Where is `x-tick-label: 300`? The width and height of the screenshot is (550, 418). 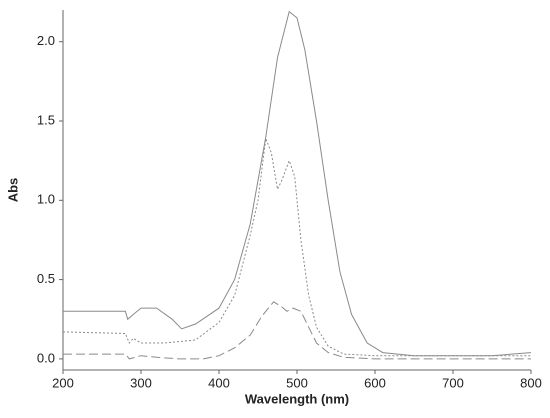 x-tick-label: 300 is located at coordinates (141, 382).